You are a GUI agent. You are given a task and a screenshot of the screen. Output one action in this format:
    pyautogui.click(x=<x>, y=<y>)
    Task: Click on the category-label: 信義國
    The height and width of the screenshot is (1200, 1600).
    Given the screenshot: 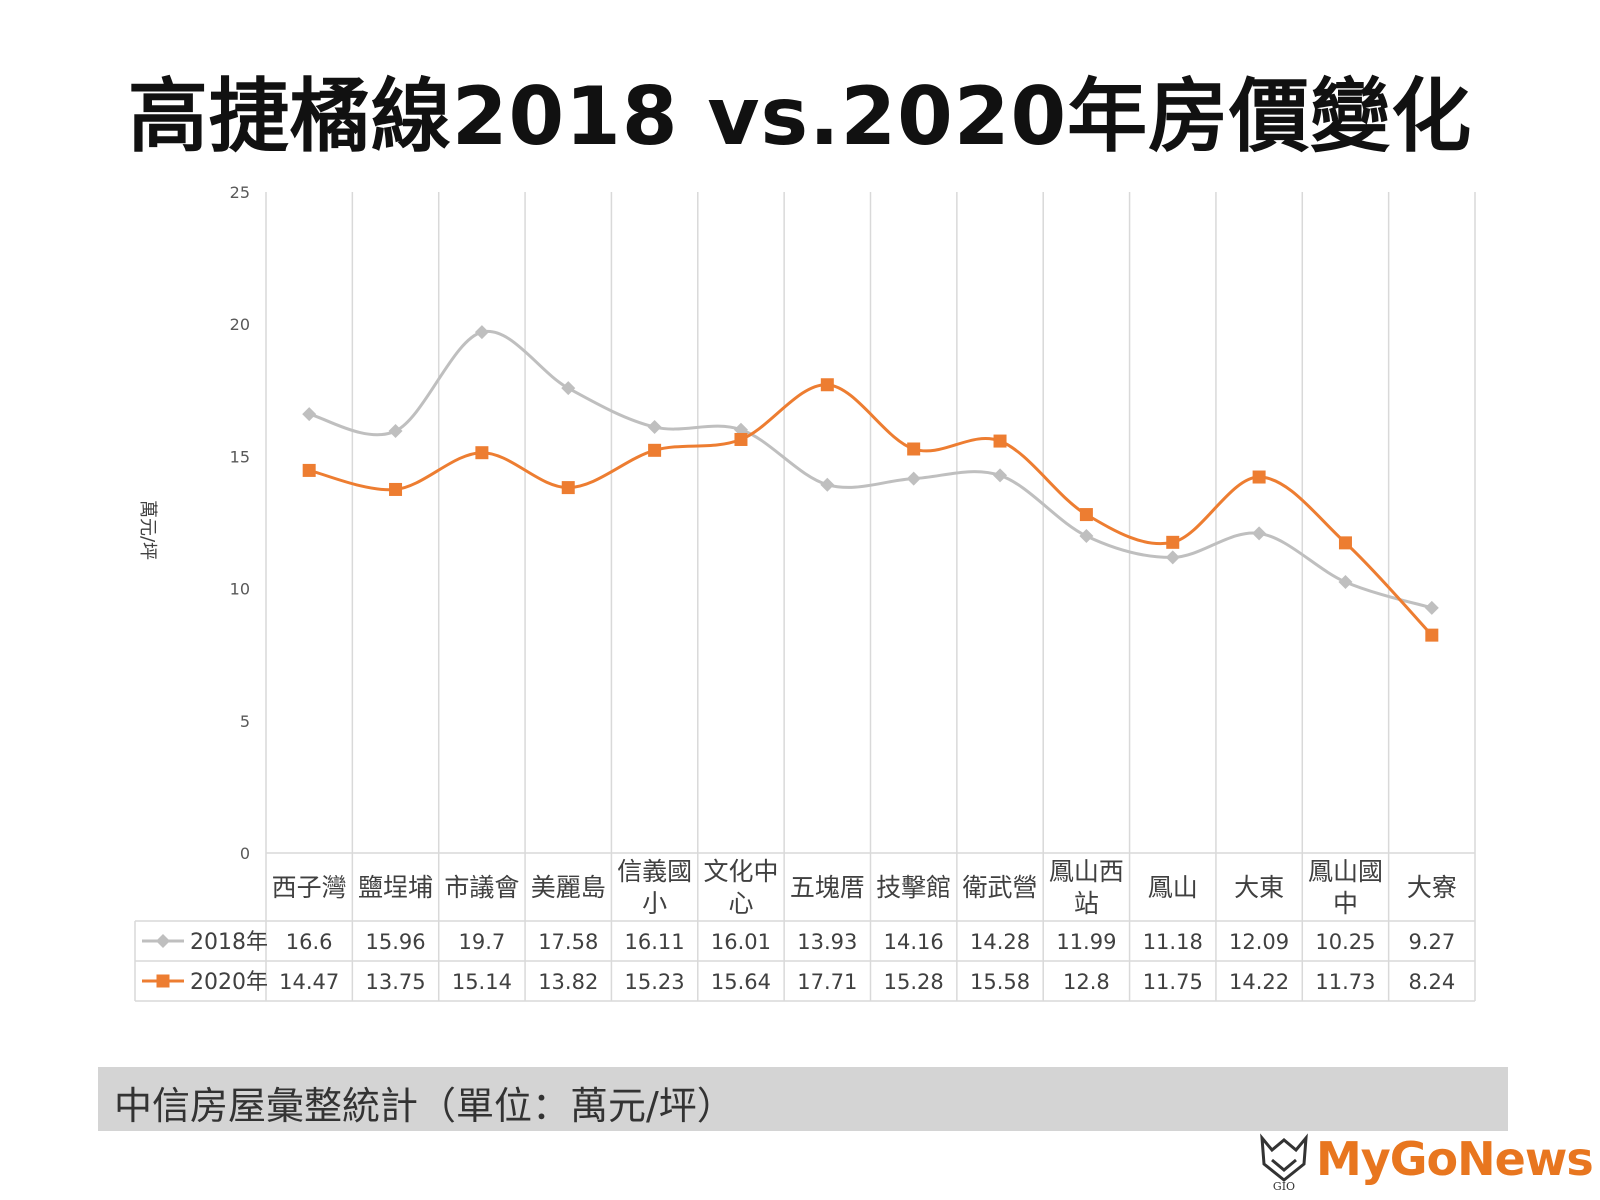 What is the action you would take?
    pyautogui.click(x=654, y=871)
    